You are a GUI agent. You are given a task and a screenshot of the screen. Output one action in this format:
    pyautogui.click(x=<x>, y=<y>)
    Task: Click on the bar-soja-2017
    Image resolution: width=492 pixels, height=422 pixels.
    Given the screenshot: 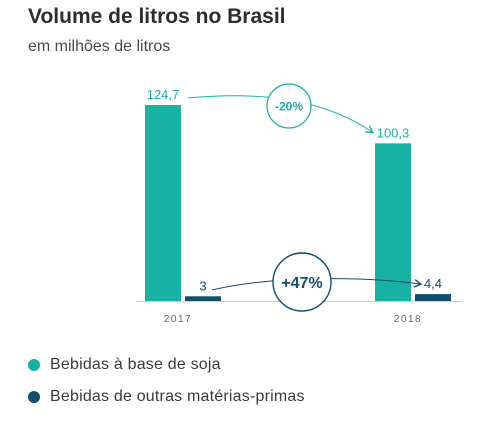 What is the action you would take?
    pyautogui.click(x=163, y=203)
    